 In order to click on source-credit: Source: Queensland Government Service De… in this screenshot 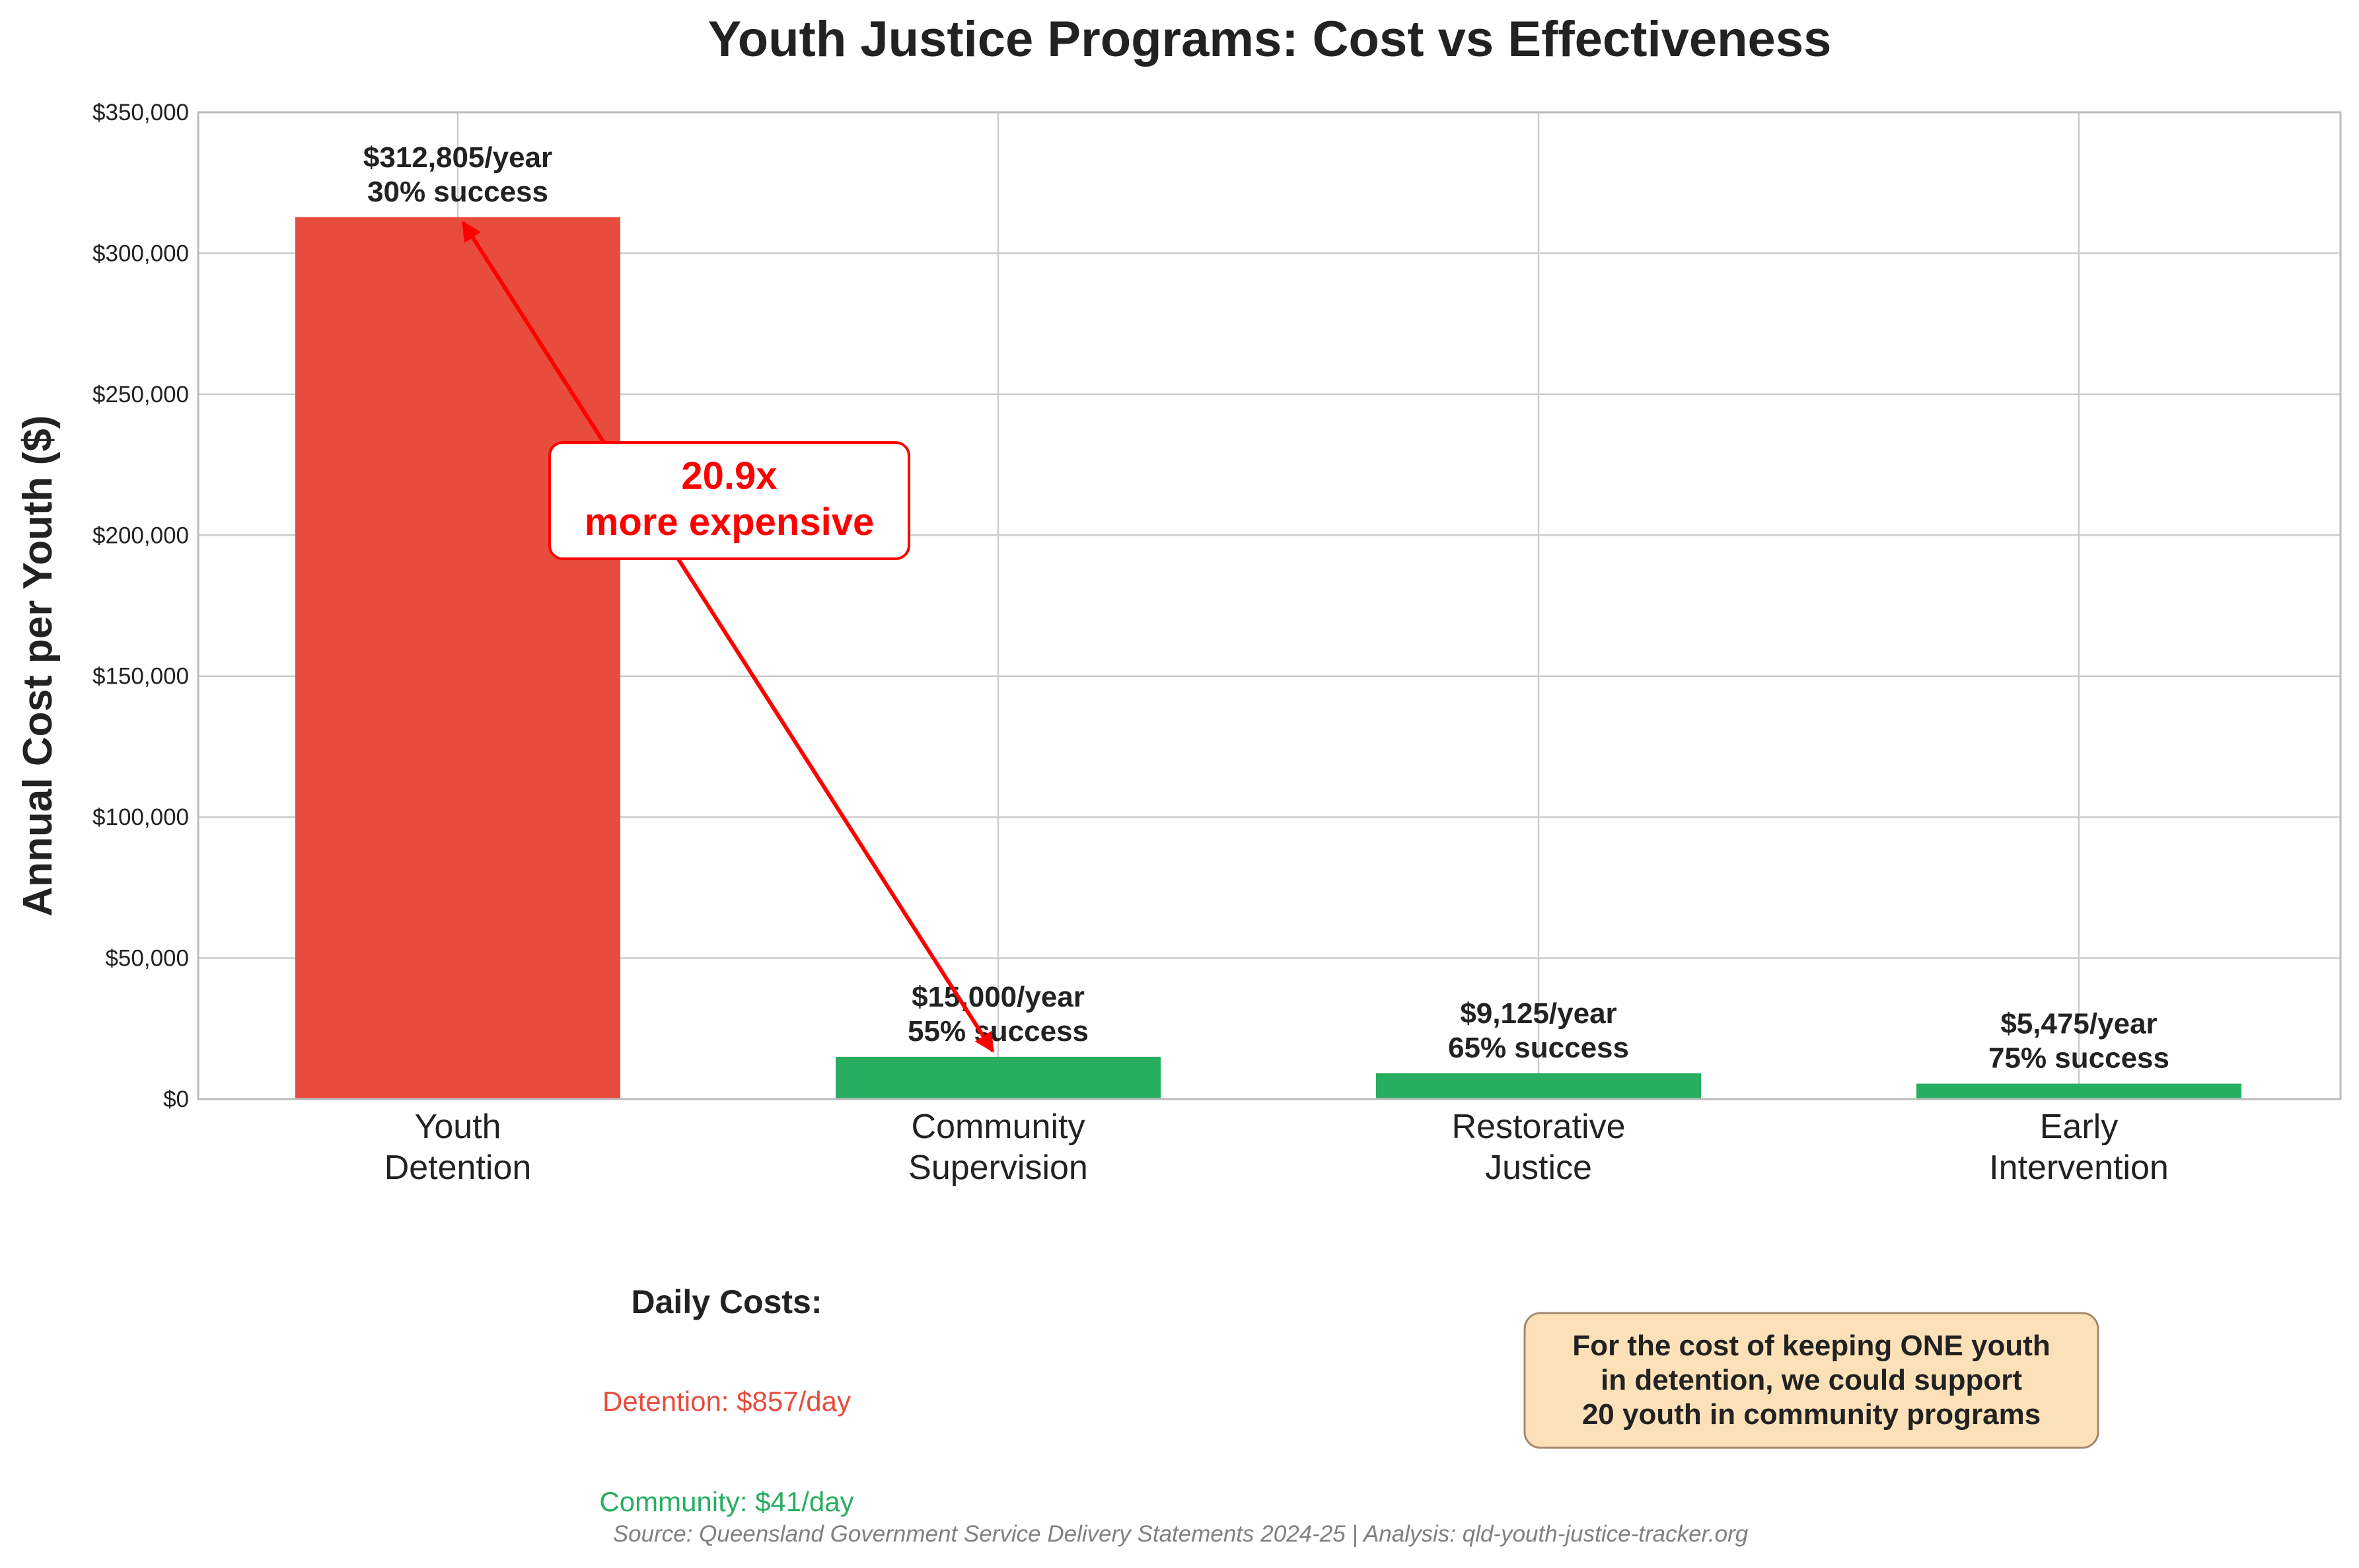, I will do `click(1181, 1534)`.